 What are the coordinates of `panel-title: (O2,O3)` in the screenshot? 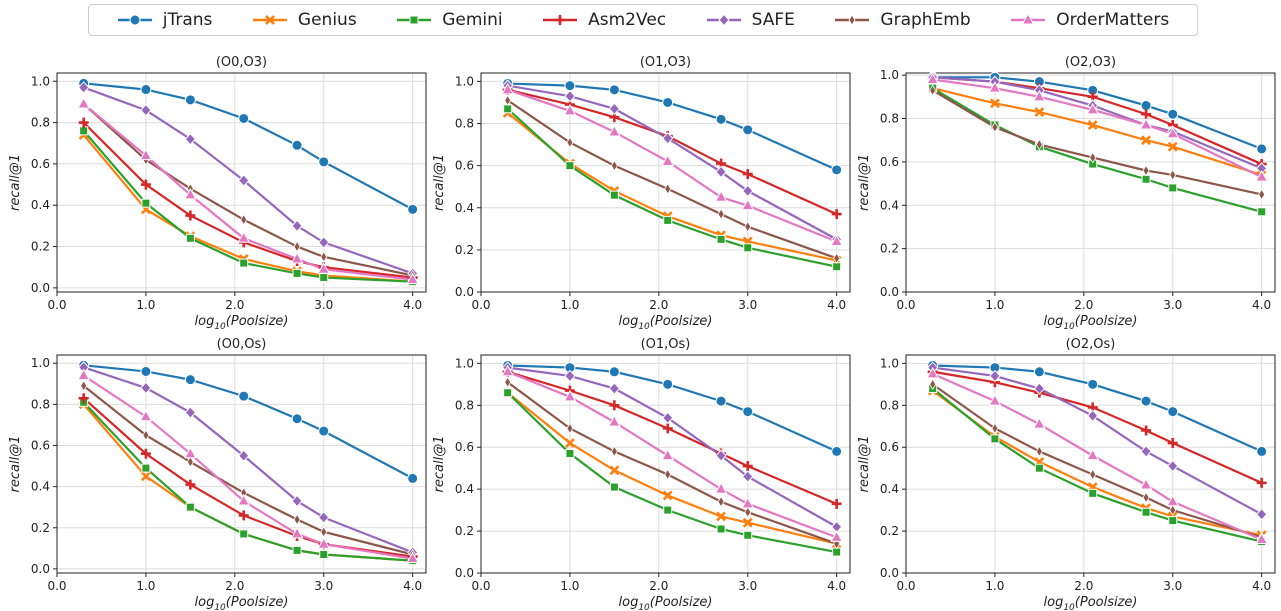 It's located at (1090, 62).